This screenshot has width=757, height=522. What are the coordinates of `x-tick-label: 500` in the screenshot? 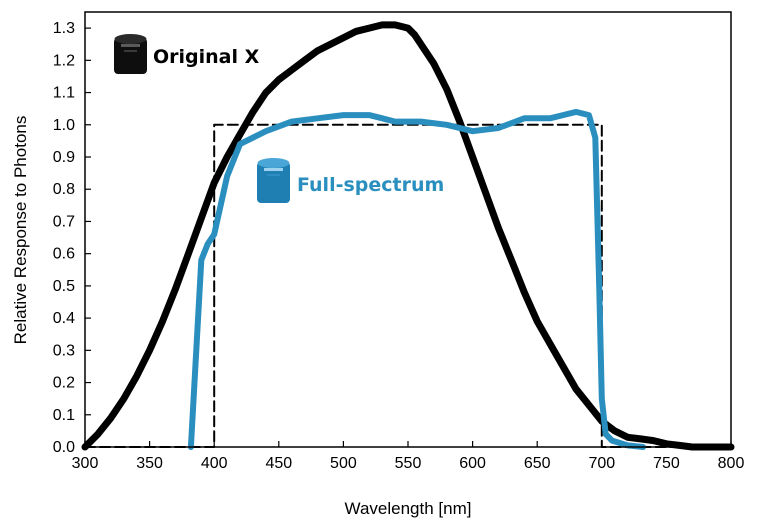 It's located at (343, 463).